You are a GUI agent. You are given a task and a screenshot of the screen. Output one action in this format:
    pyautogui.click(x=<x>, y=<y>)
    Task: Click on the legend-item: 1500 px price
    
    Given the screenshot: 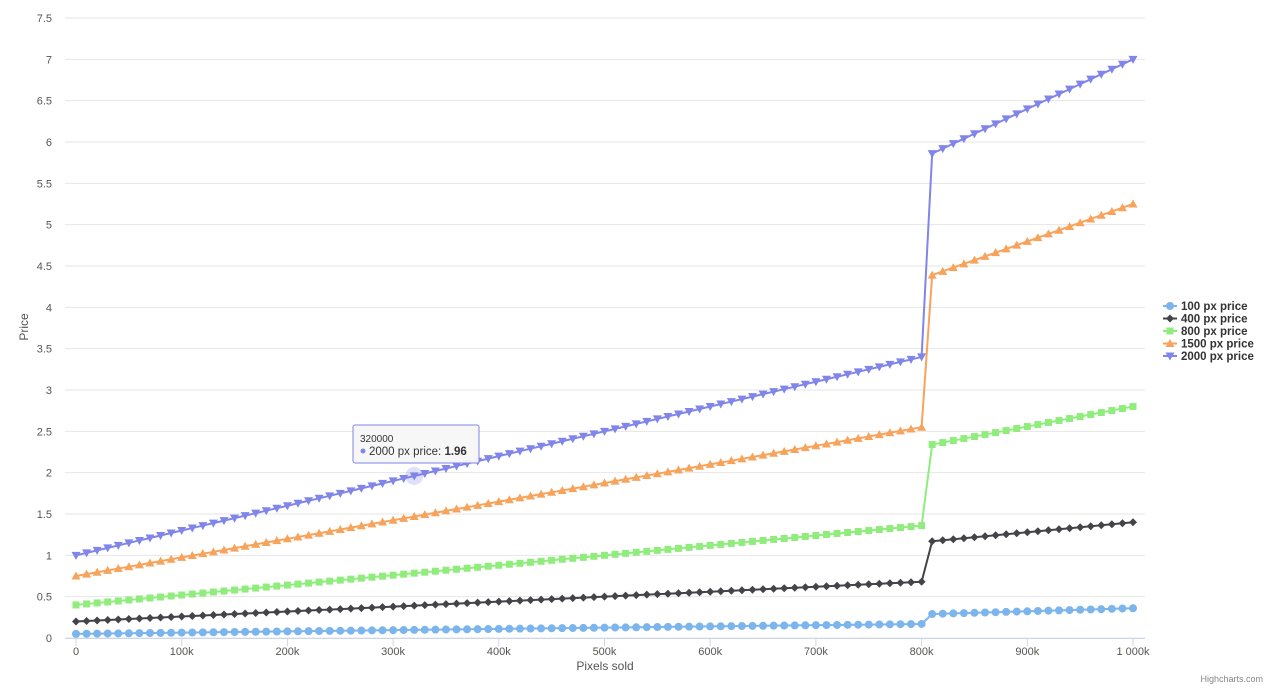 What is the action you would take?
    pyautogui.click(x=1208, y=345)
    